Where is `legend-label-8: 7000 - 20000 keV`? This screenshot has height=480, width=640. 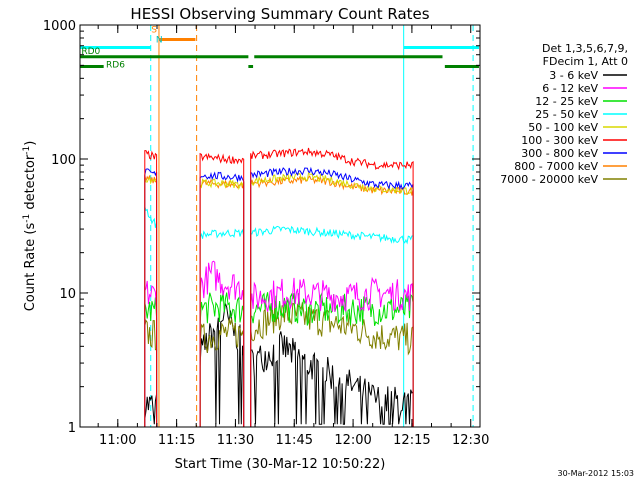 legend-label-8: 7000 - 20000 keV is located at coordinates (549, 179).